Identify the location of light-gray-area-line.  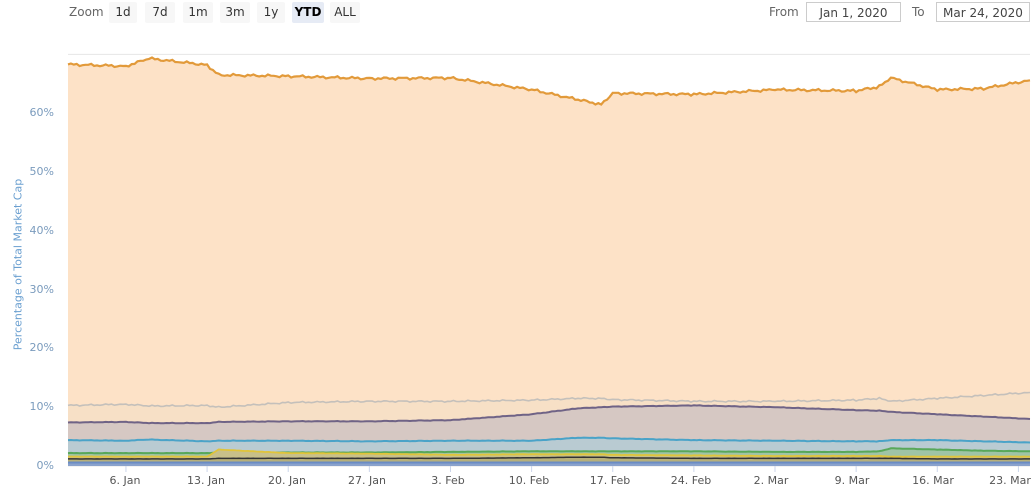
(549, 399).